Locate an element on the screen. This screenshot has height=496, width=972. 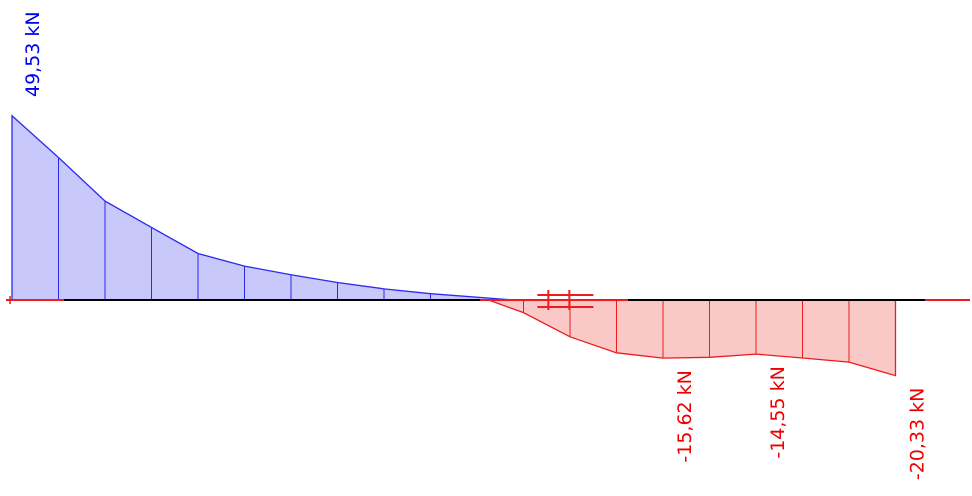
hinge-joint-symbol is located at coordinates (565, 300).